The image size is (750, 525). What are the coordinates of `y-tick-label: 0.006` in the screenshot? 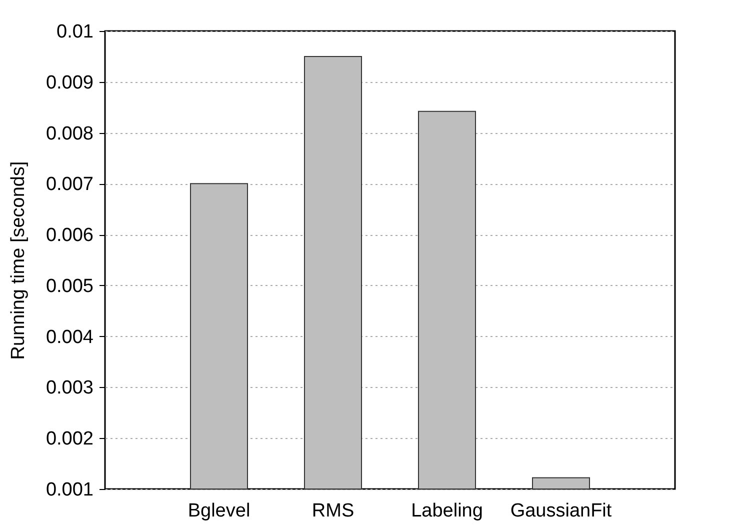 It's located at (70, 235).